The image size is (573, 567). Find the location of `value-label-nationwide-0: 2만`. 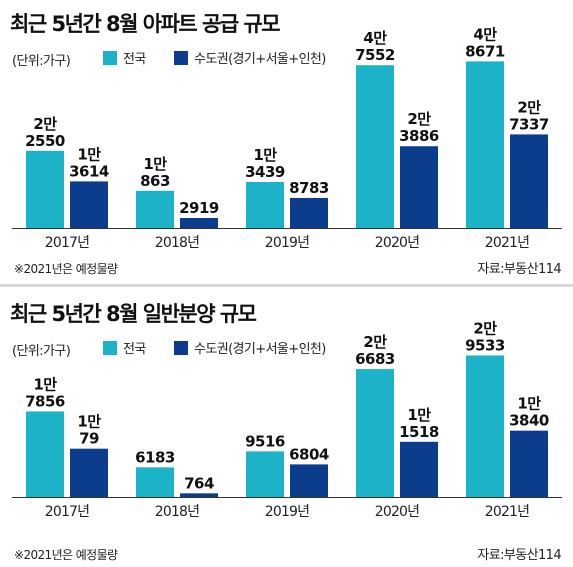

value-label-nationwide-0: 2만 is located at coordinates (45, 124).